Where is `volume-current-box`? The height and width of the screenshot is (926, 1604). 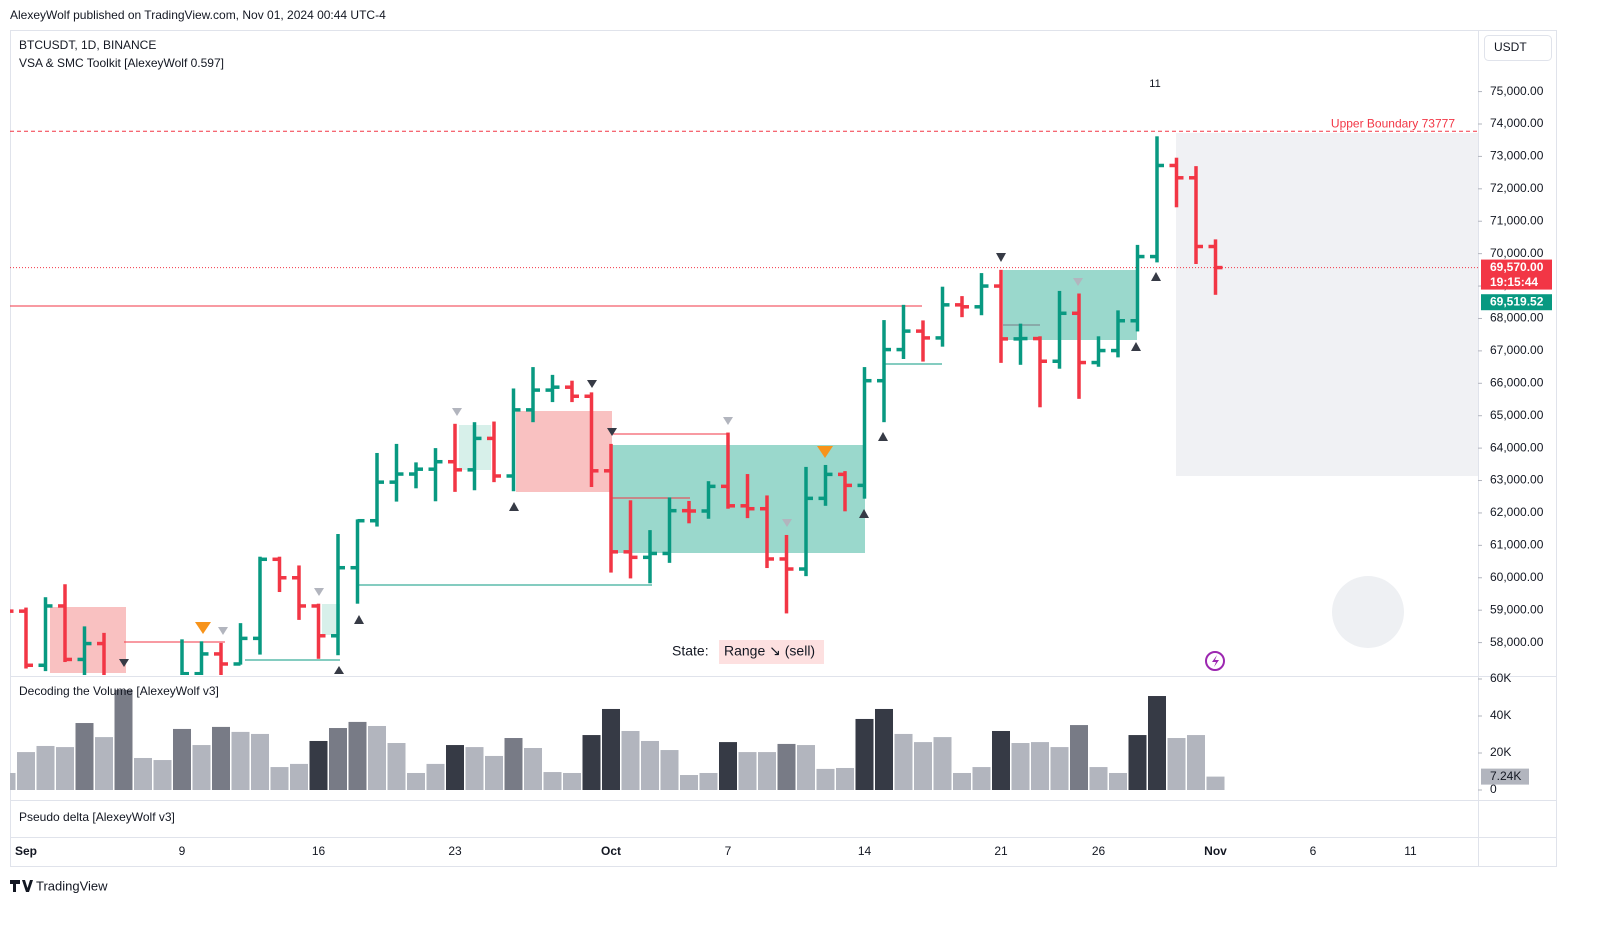 volume-current-box is located at coordinates (1505, 776).